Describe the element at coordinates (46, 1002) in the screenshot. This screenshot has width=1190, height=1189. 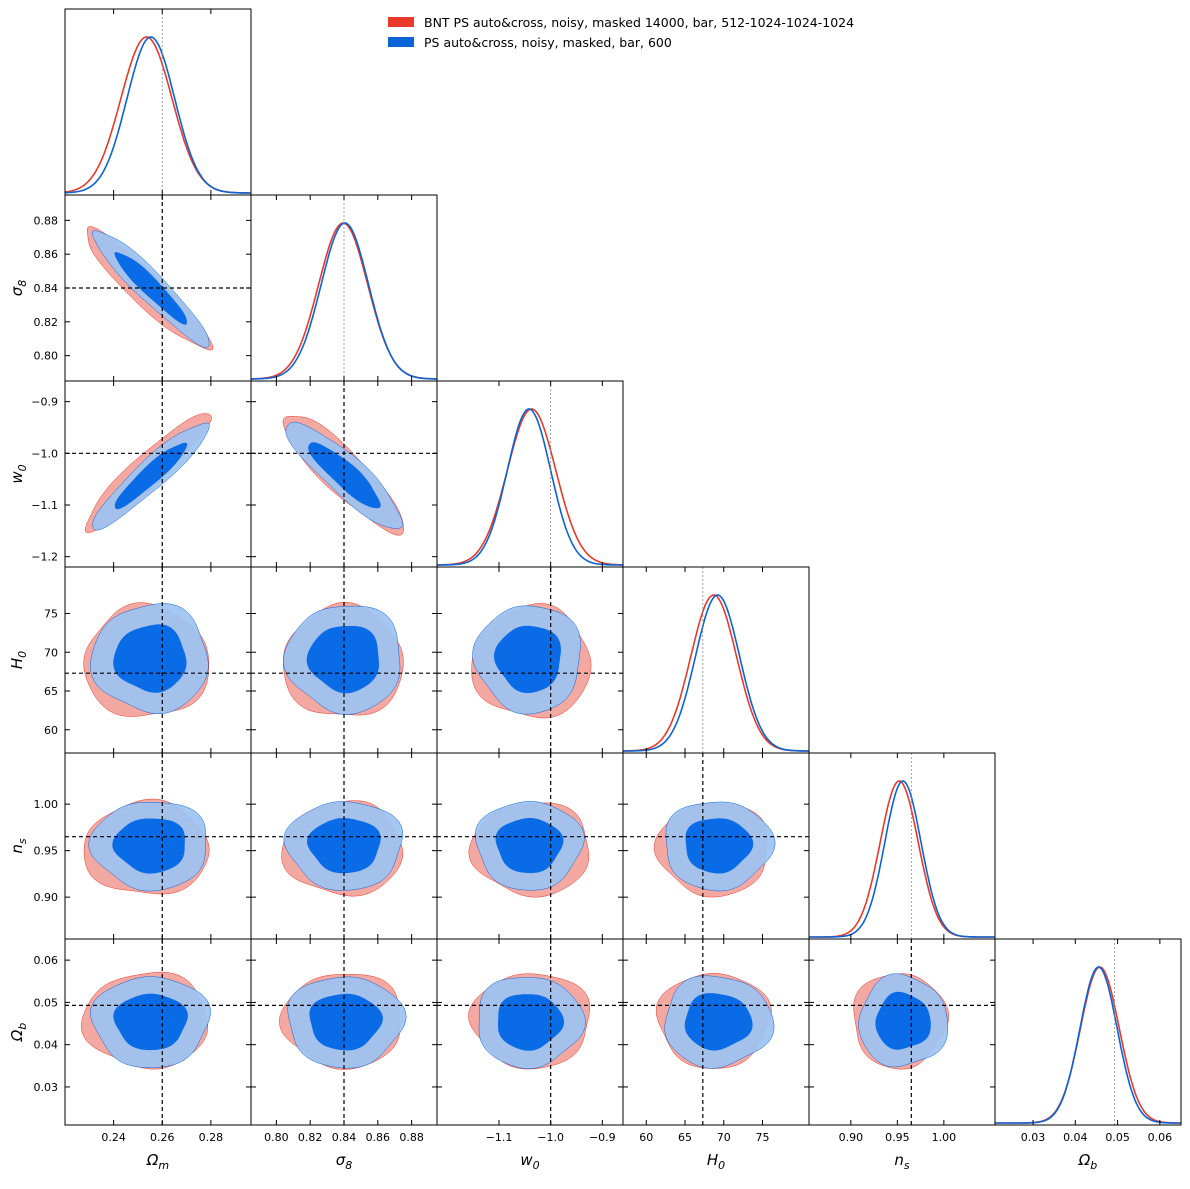
I see `y-tick-label: 0.05` at that location.